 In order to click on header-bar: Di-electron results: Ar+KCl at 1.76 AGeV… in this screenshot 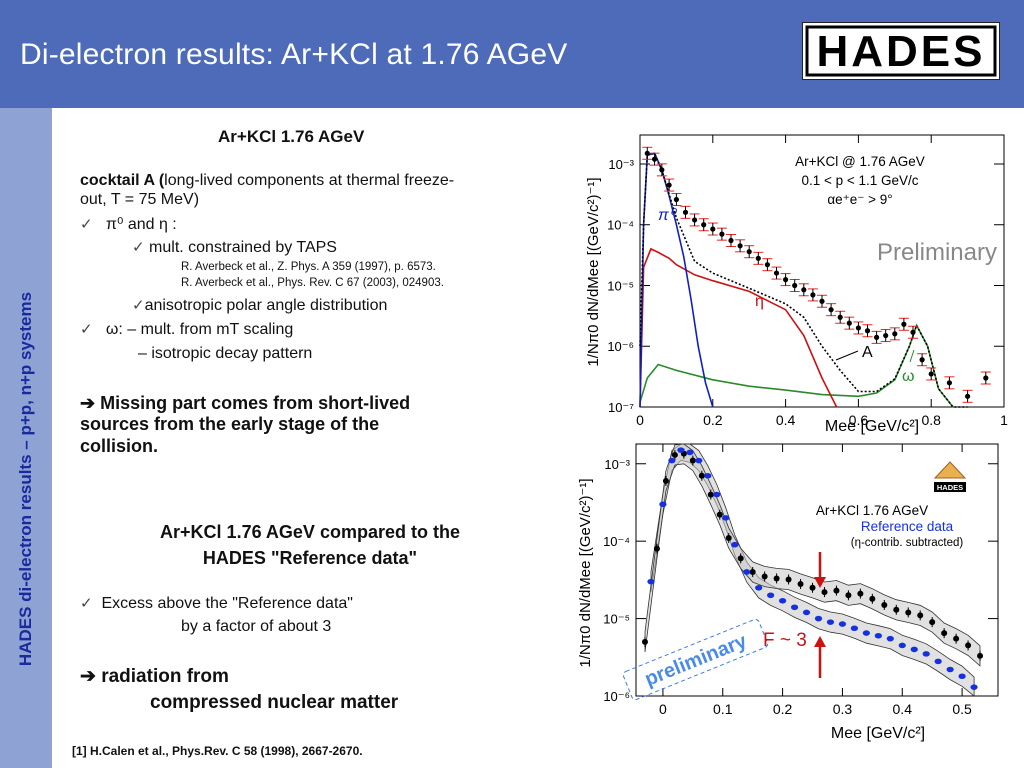, I will do `click(512, 54)`.